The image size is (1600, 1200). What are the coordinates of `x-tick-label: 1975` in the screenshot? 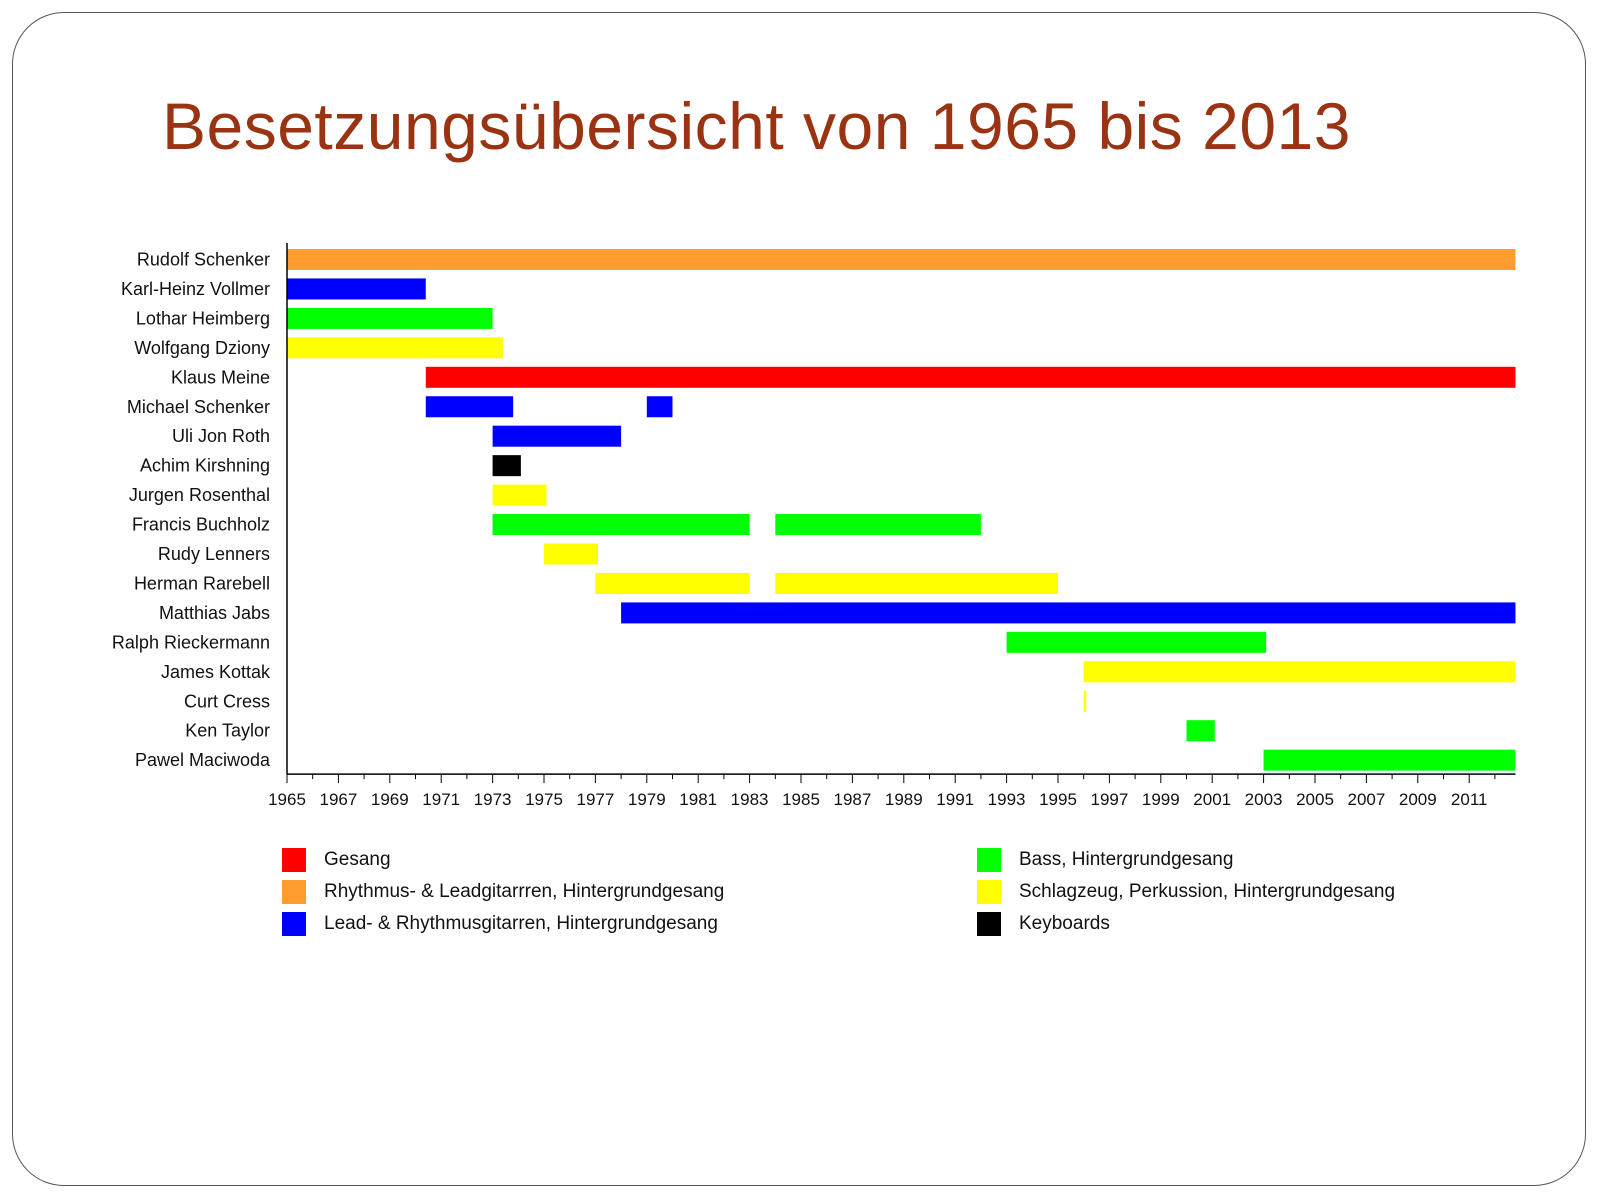 It's located at (544, 799).